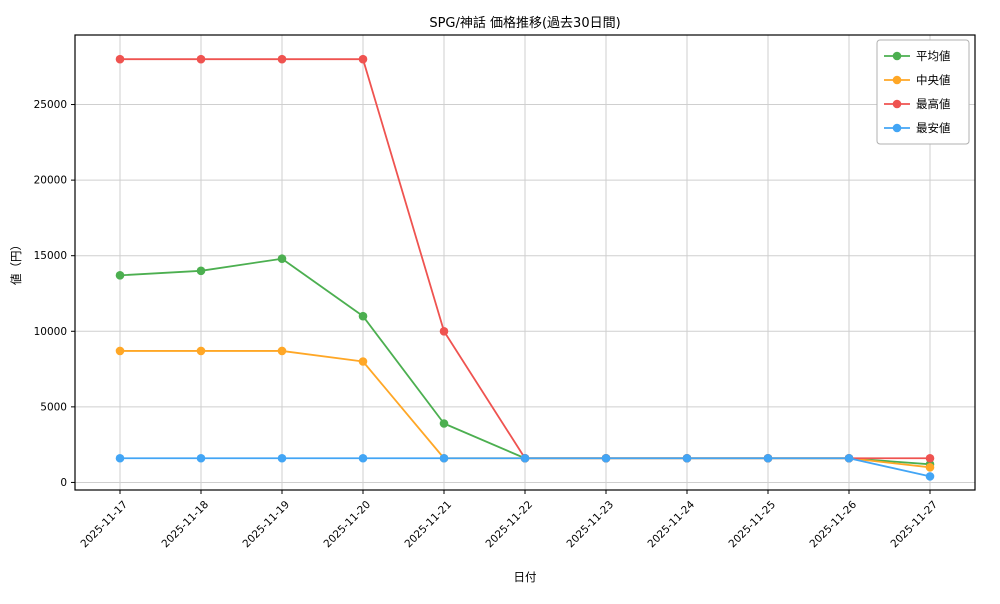 The width and height of the screenshot is (1000, 604). I want to click on x-tick-label: 2025-11-24, so click(671, 524).